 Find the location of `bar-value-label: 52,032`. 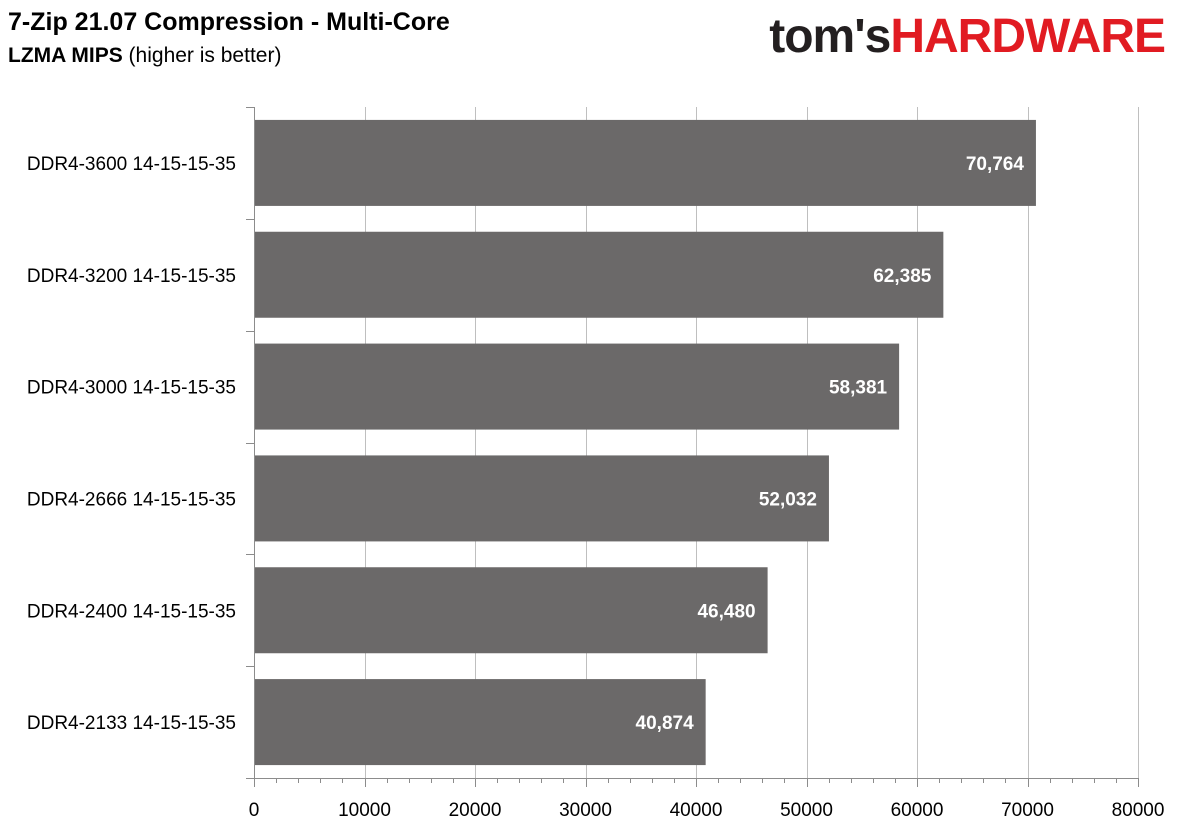

bar-value-label: 52,032 is located at coordinates (788, 499).